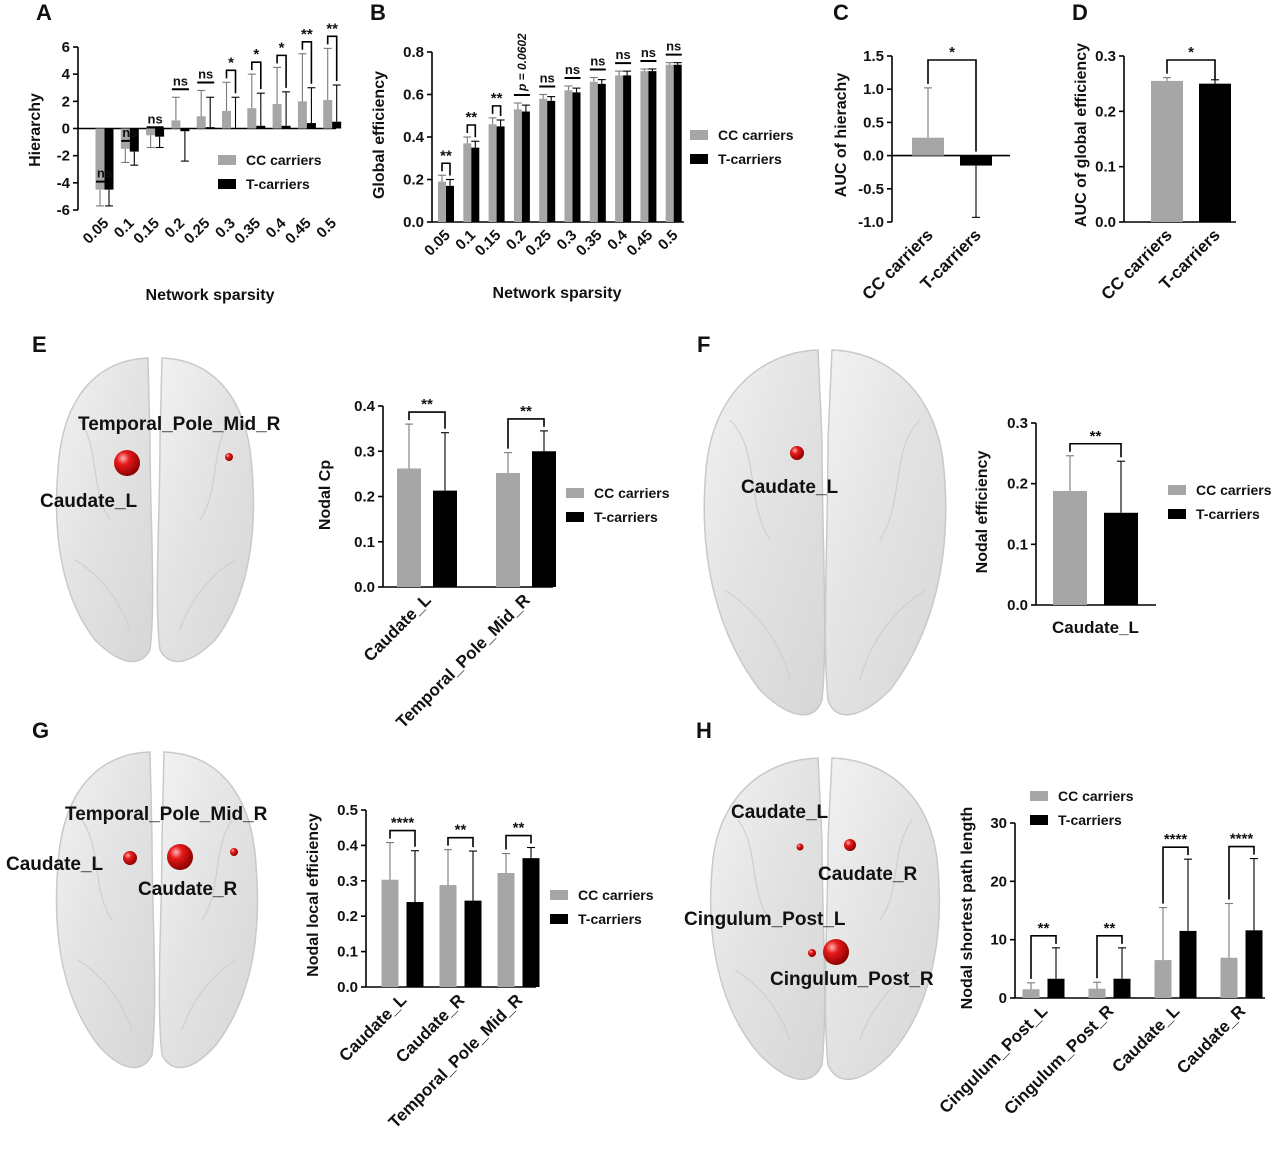 The width and height of the screenshot is (1280, 1157). I want to click on x-tick-label: 0.35, so click(247, 231).